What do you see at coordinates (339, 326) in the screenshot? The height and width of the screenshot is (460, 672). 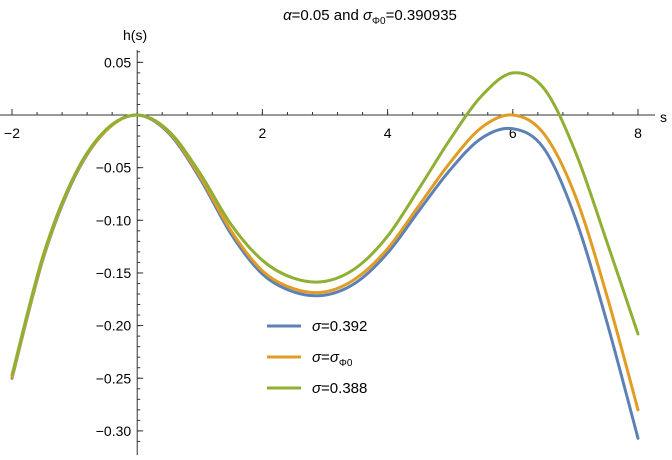 I see `legend-label-1: σ=0.392` at bounding box center [339, 326].